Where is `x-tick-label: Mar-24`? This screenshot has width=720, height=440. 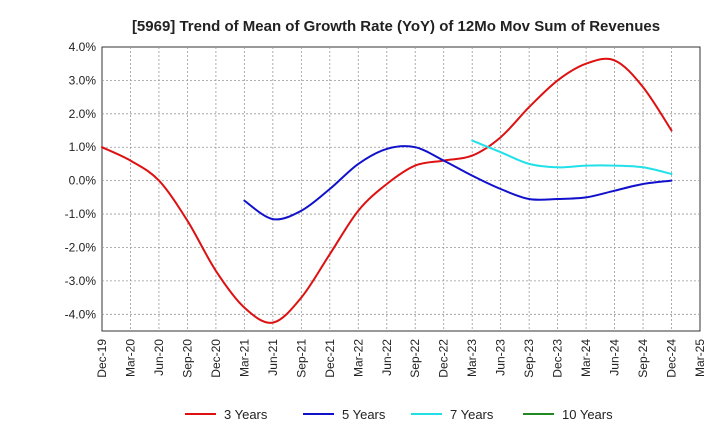 x-tick-label: Mar-24 is located at coordinates (586, 358).